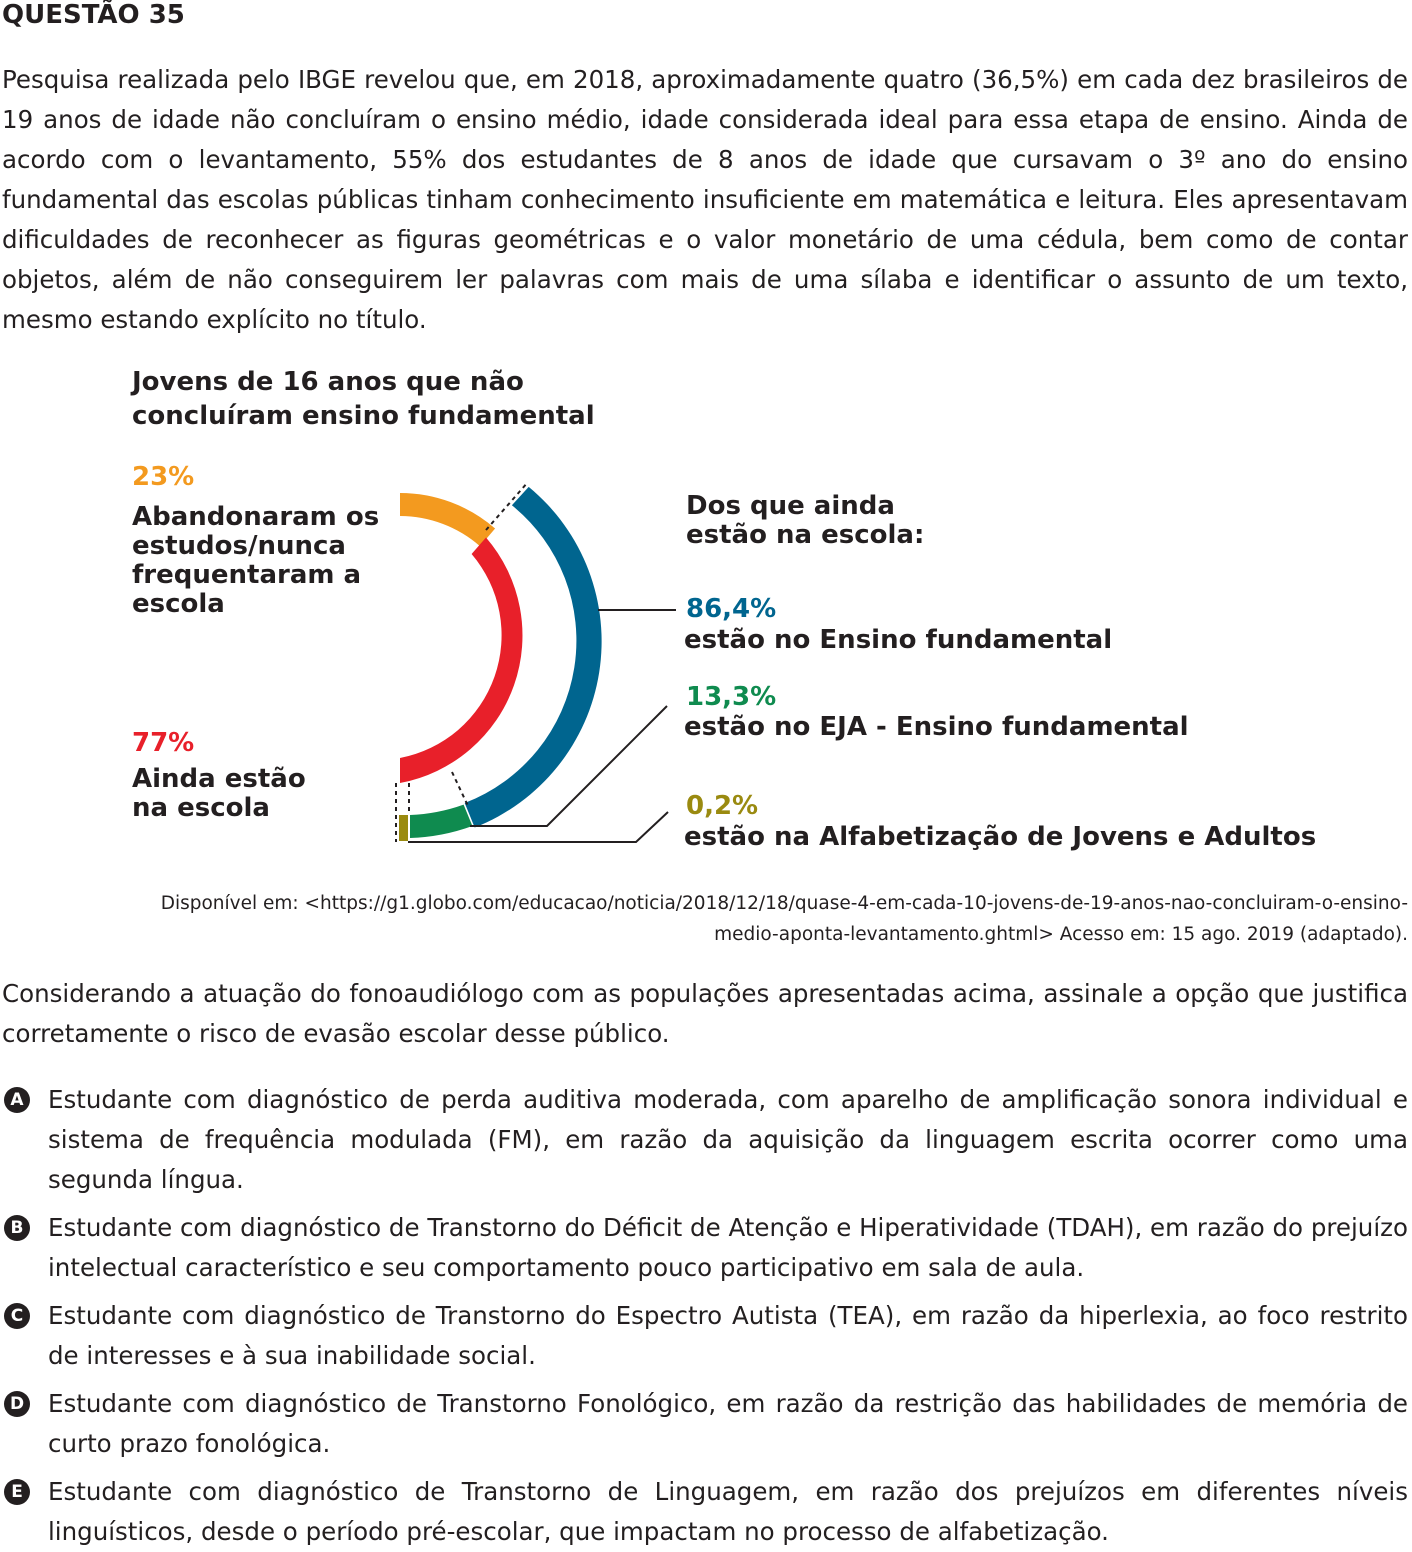  I want to click on infographic-title-line1: Jovens de 16 anos que não, so click(328, 382).